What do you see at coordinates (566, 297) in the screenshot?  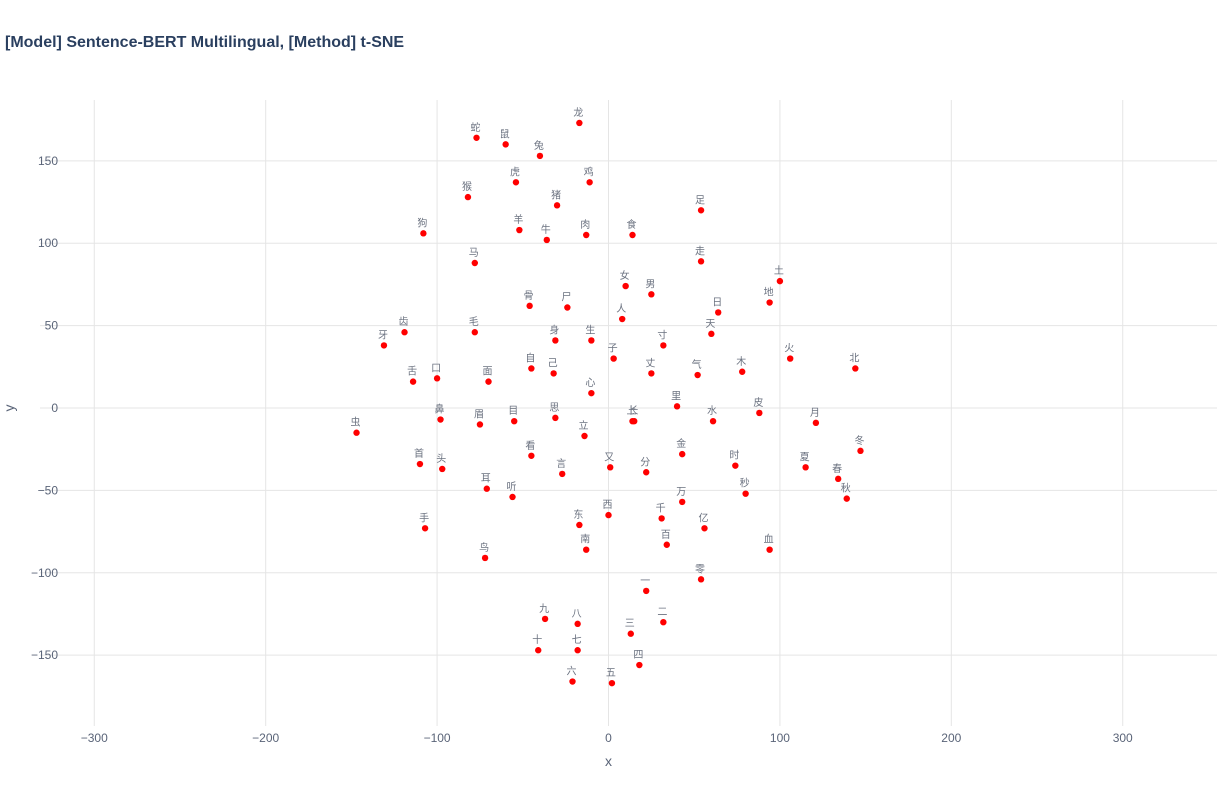 I see `point-label: 尸` at bounding box center [566, 297].